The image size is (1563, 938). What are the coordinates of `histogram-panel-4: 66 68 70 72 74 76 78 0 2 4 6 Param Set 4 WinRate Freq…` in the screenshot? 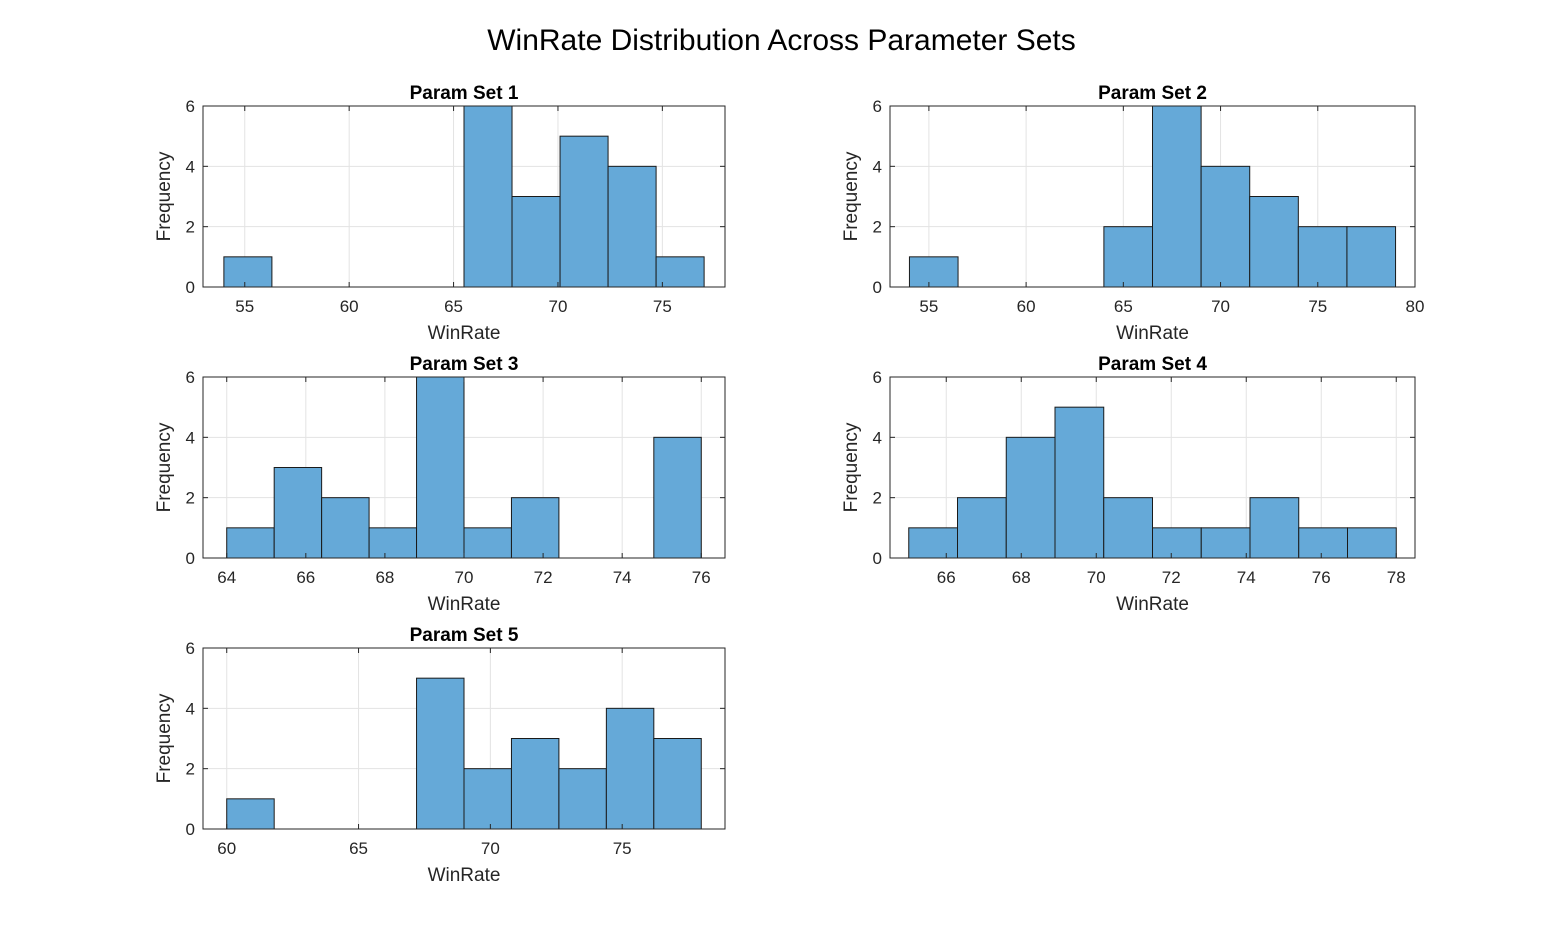 It's located at (1128, 484).